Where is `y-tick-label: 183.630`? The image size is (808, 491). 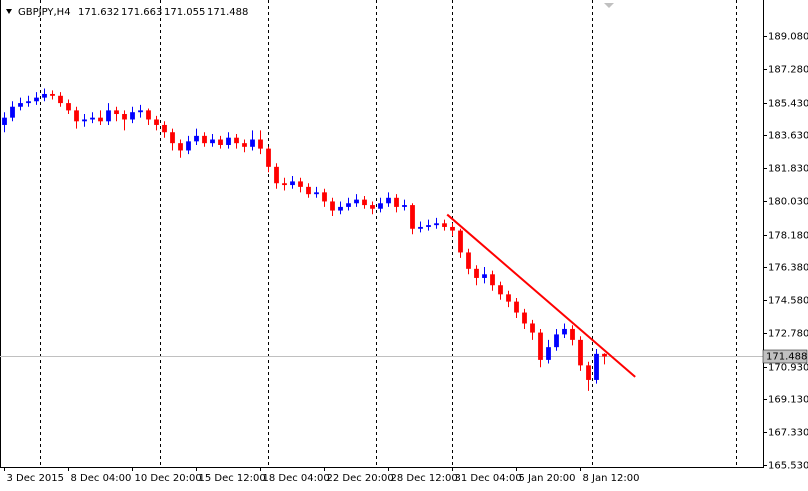
y-tick-label: 183.630 is located at coordinates (788, 136).